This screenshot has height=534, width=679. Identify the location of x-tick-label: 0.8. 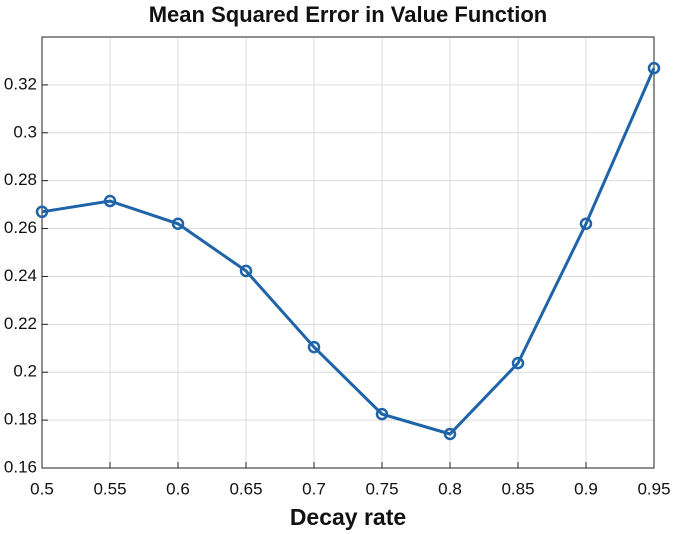
(450, 488).